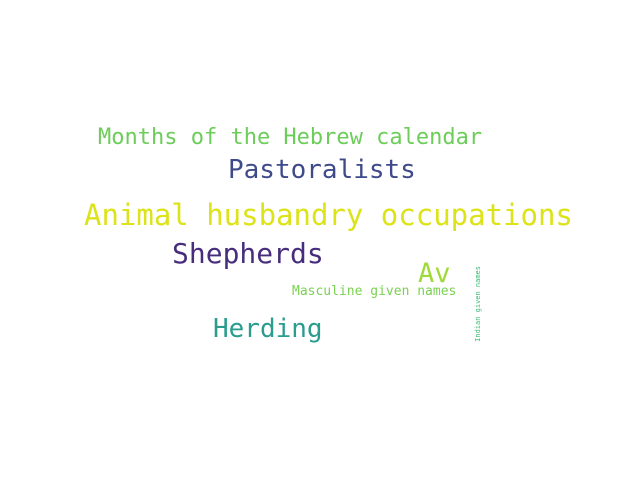  Describe the element at coordinates (478, 304) in the screenshot. I see `word-indian-given-names: Indian given names` at that location.